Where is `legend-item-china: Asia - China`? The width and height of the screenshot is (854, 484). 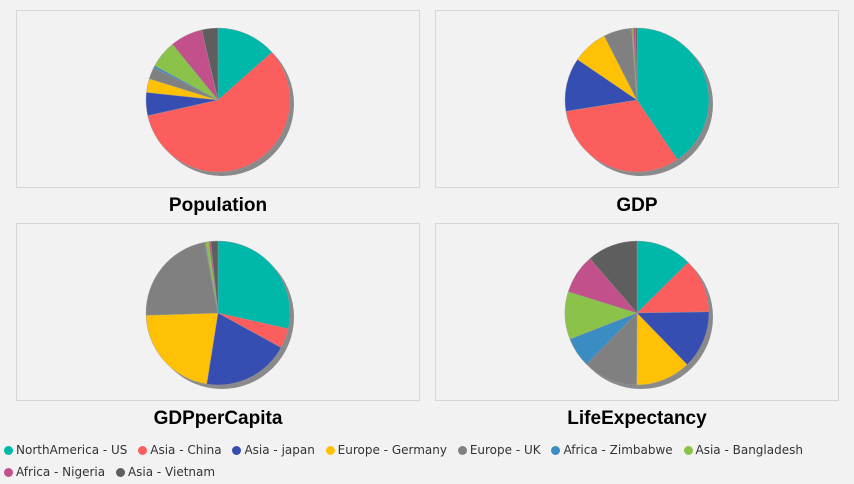 legend-item-china: Asia - China is located at coordinates (180, 450).